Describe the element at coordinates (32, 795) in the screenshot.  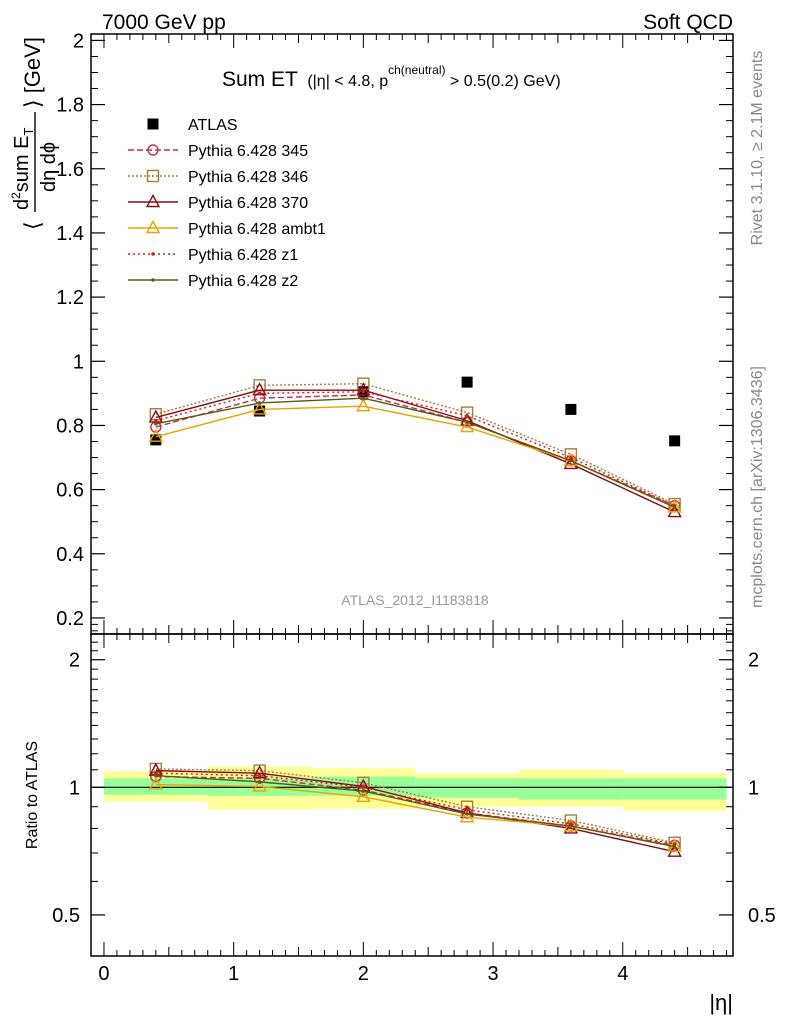
I see `ratio-y-label: Ratio to ATLAS` at that location.